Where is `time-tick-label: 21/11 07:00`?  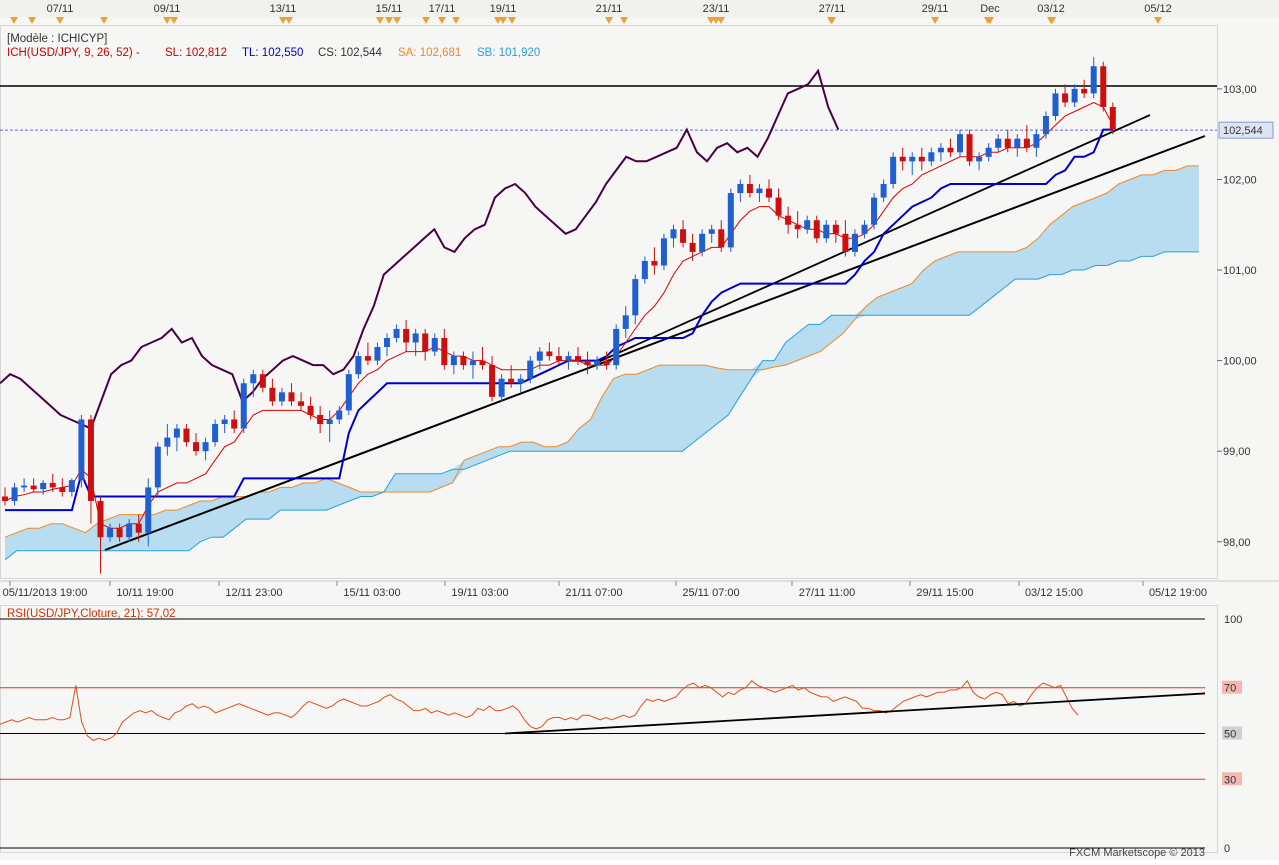 time-tick-label: 21/11 07:00 is located at coordinates (593, 593).